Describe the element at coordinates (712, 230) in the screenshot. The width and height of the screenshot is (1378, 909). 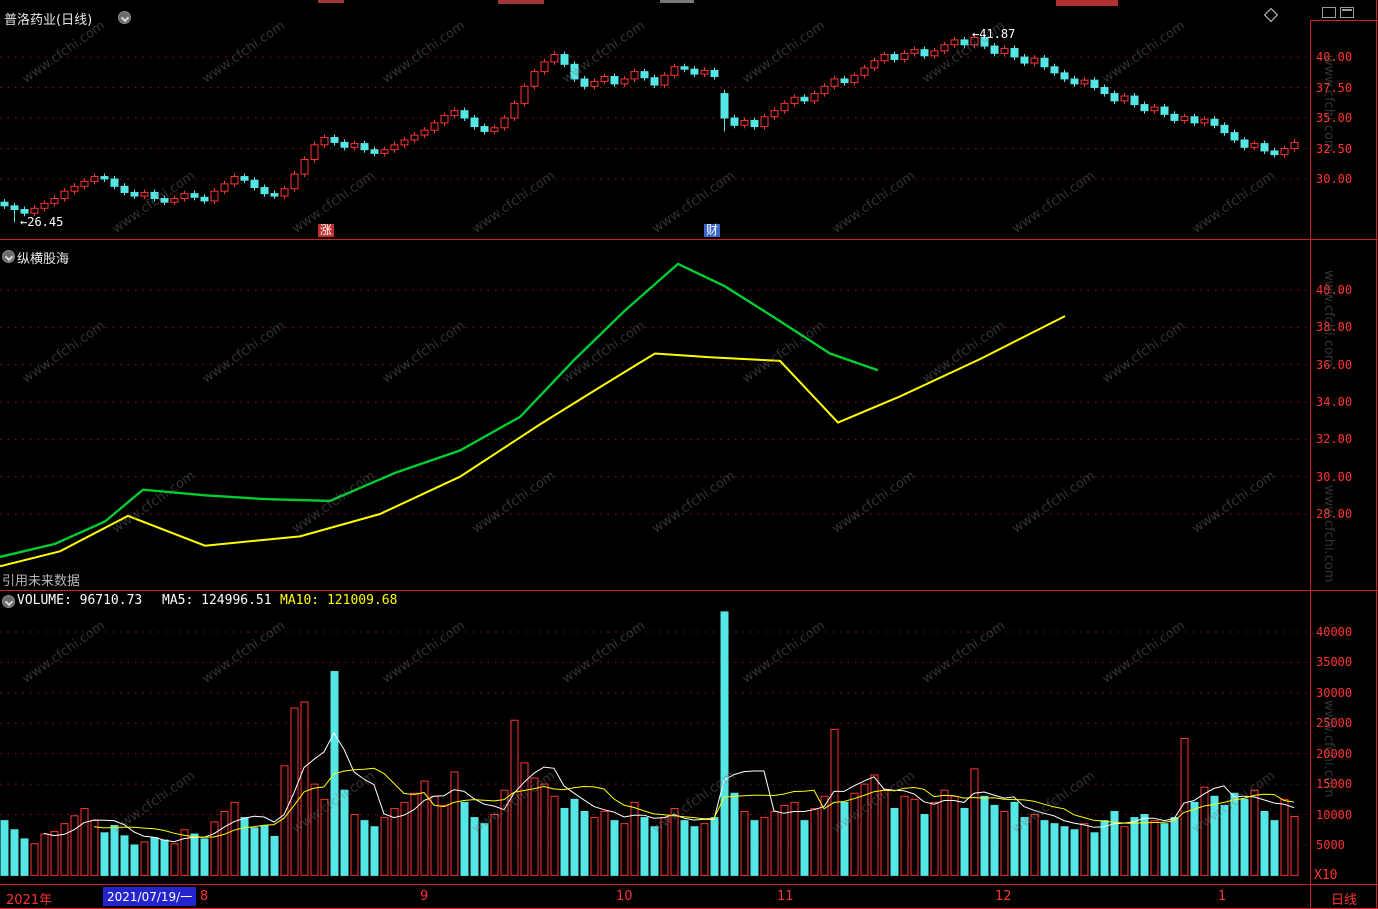
I see `event-marker: 财` at that location.